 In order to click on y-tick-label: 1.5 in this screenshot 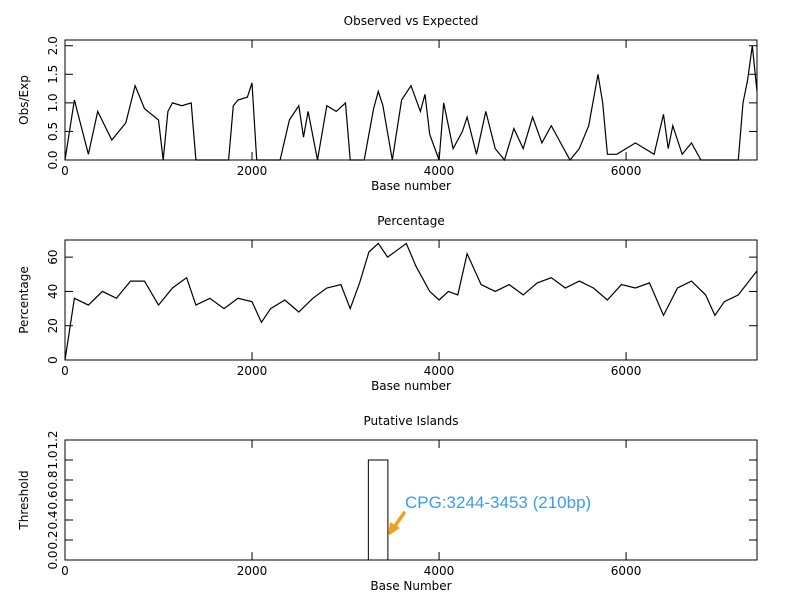, I will do `click(53, 74)`.